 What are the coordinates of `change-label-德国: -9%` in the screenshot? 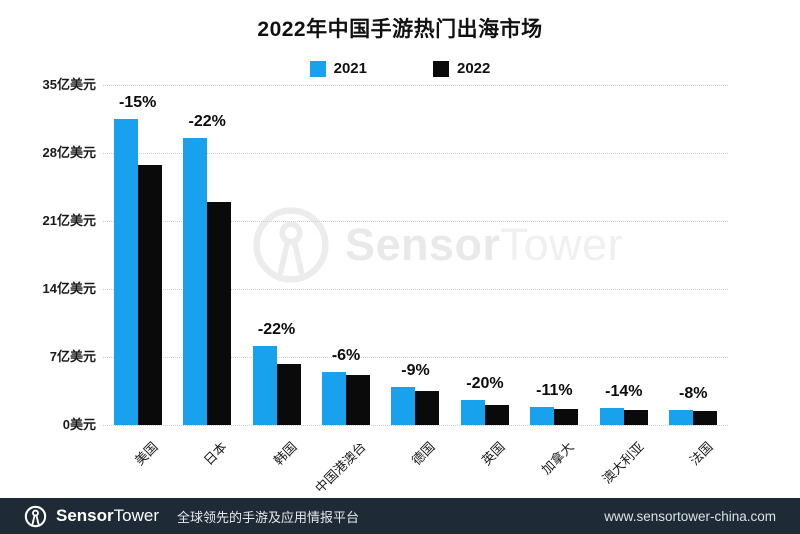 It's located at (415, 371).